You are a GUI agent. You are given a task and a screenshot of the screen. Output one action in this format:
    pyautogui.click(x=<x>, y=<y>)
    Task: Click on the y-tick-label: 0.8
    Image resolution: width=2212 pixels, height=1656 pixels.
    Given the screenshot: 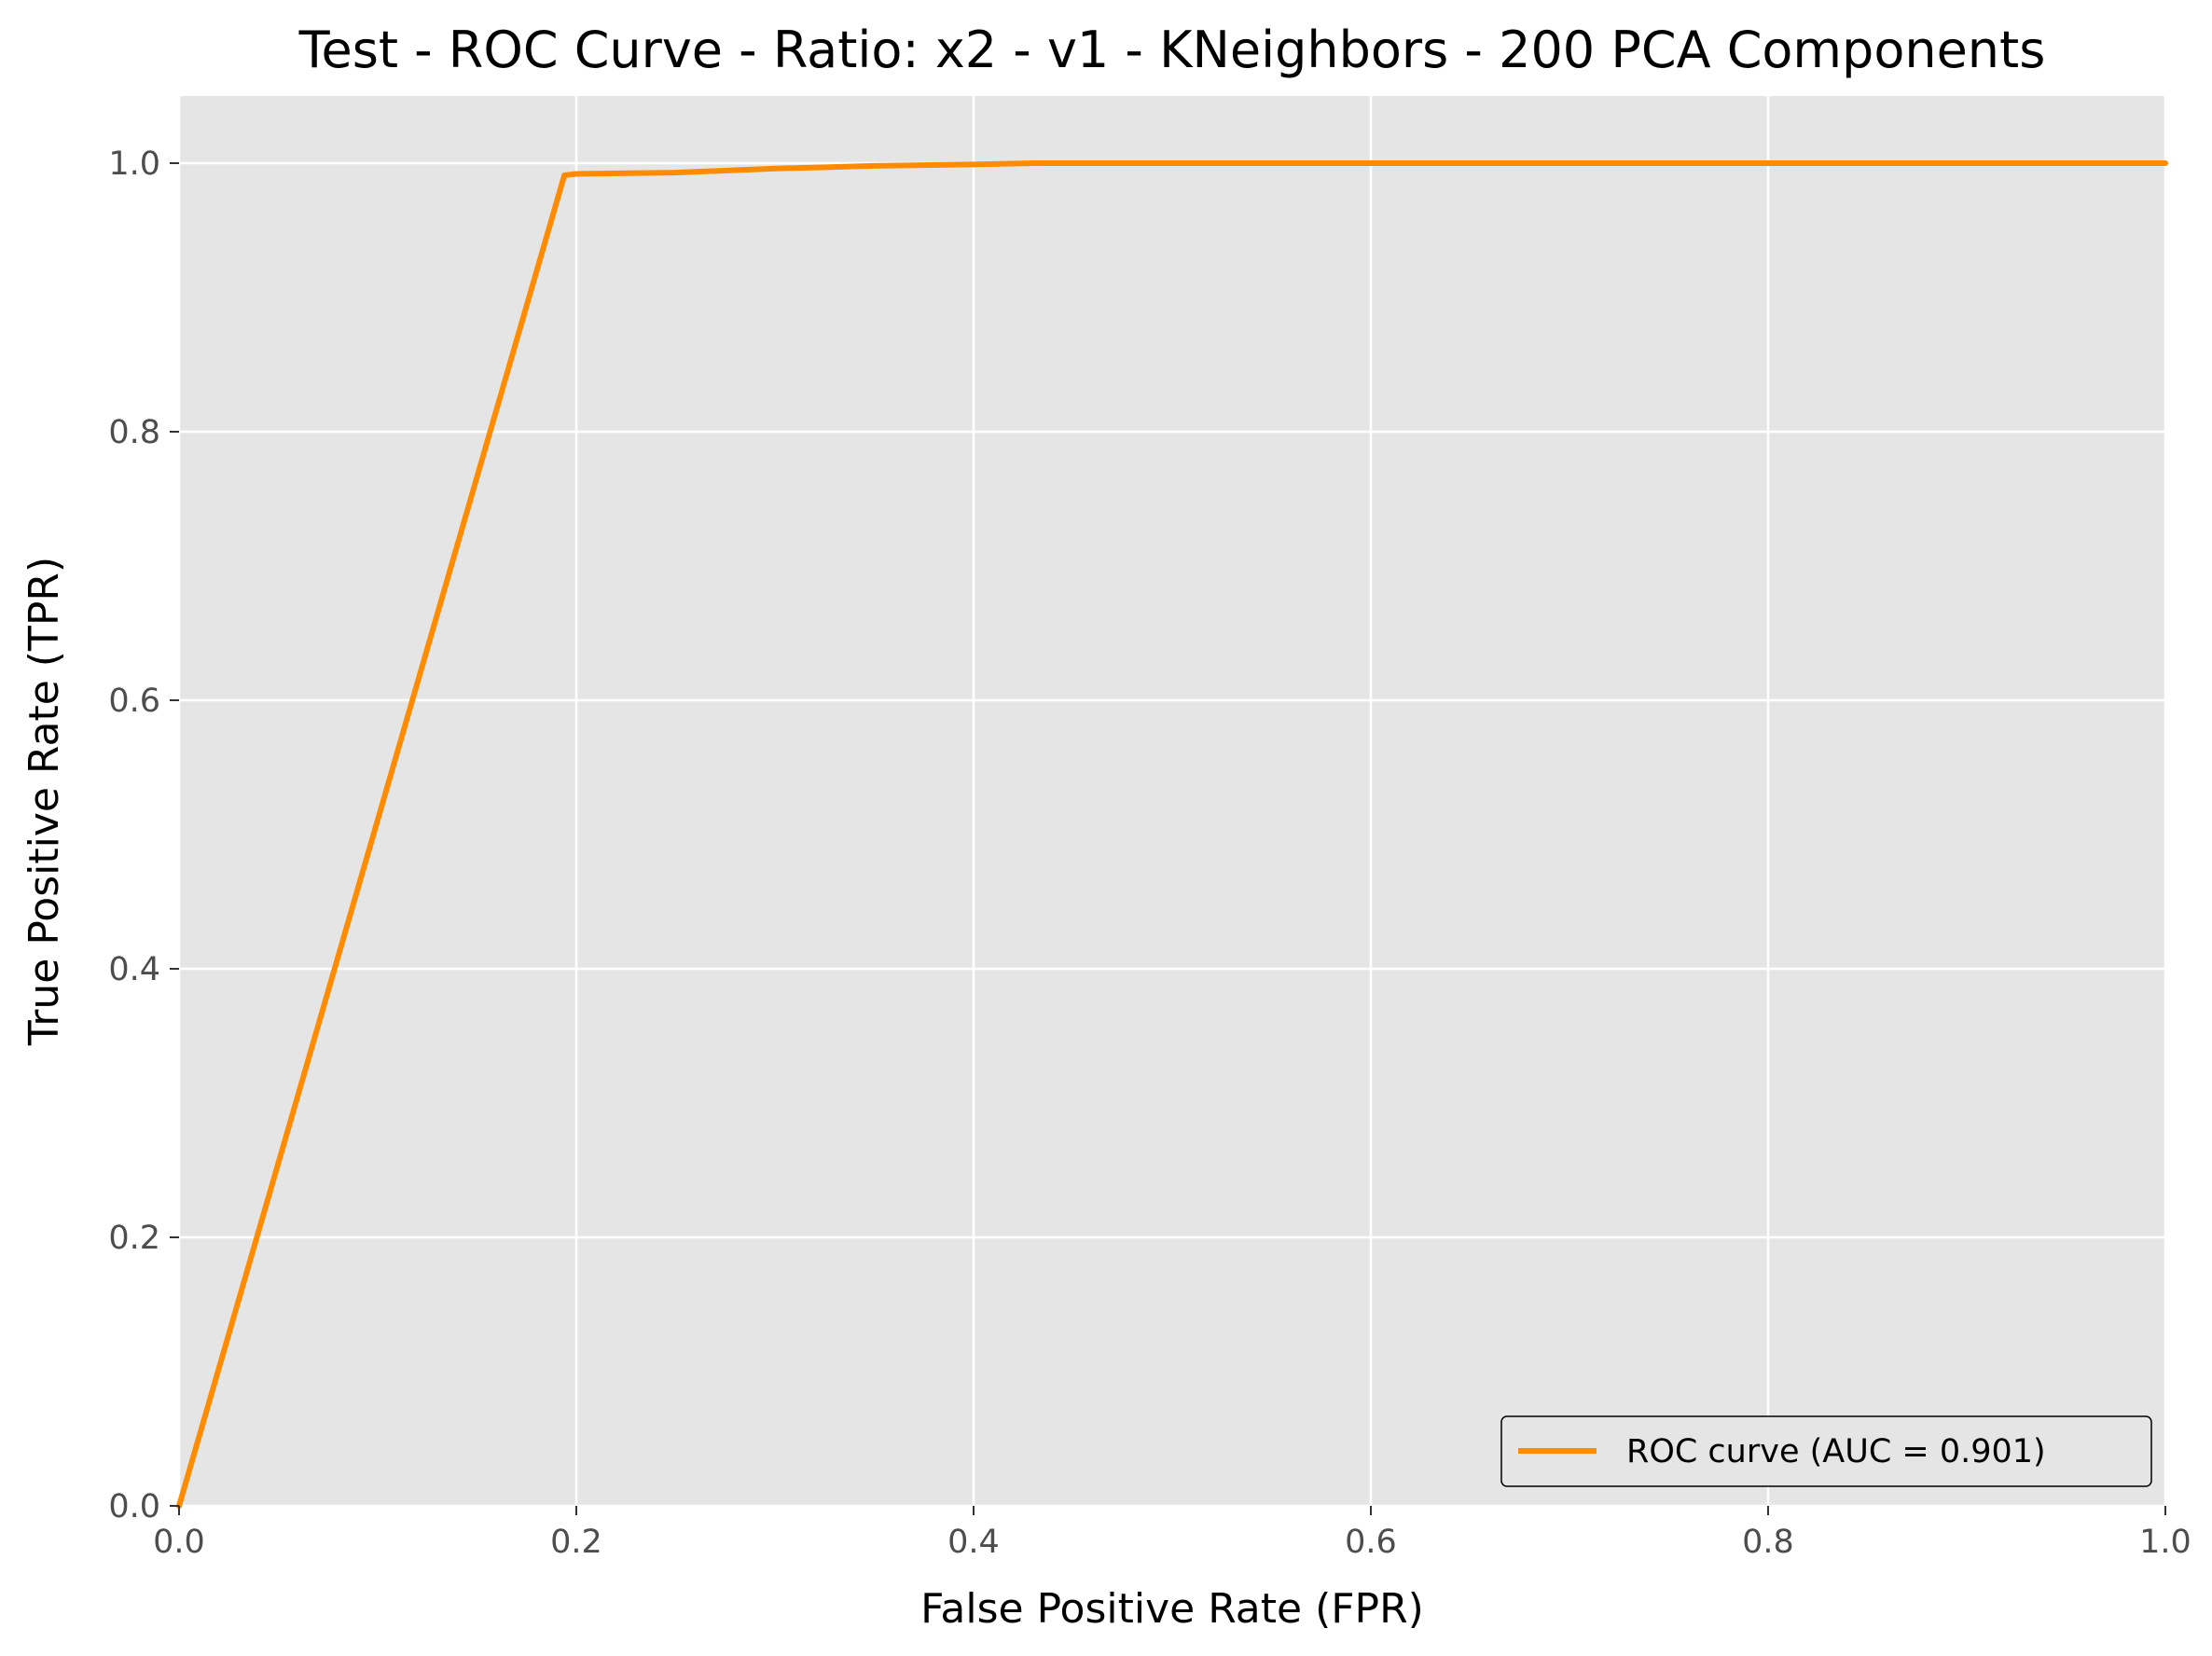 What is the action you would take?
    pyautogui.click(x=134, y=433)
    